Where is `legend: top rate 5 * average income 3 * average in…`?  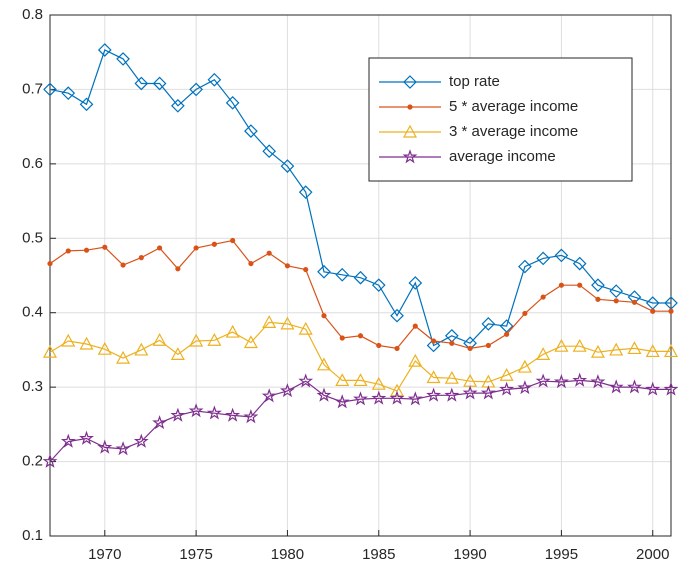 legend: top rate 5 * average income 3 * average in… is located at coordinates (500, 119).